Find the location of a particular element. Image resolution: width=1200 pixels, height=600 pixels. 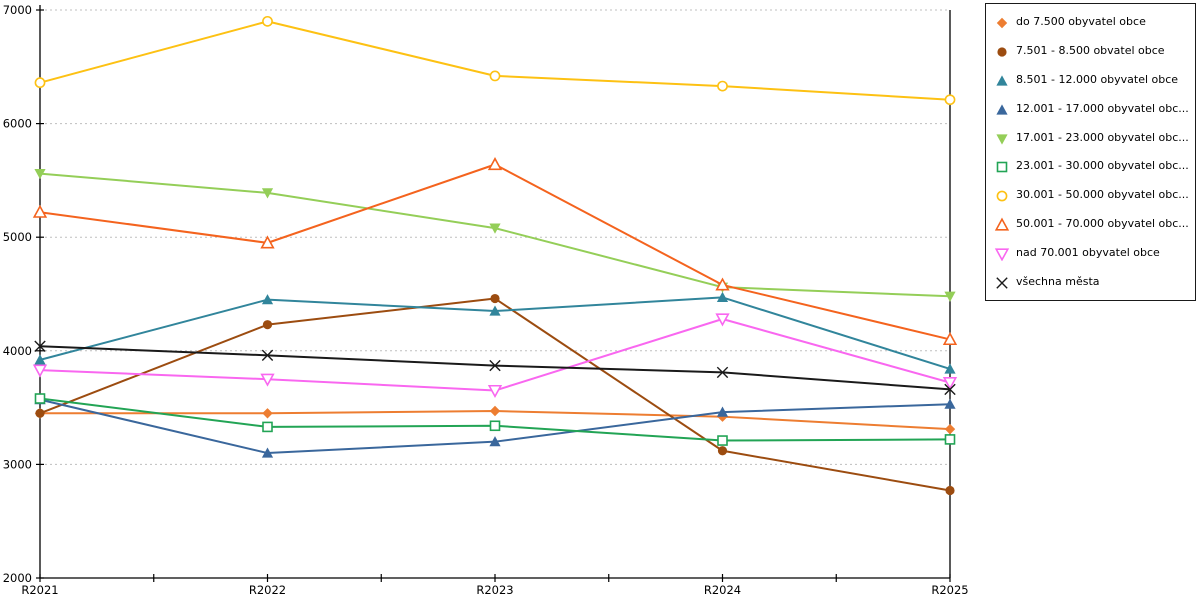

legend-item: 7.501 - 8.500 obvatel obce is located at coordinates (1092, 51).